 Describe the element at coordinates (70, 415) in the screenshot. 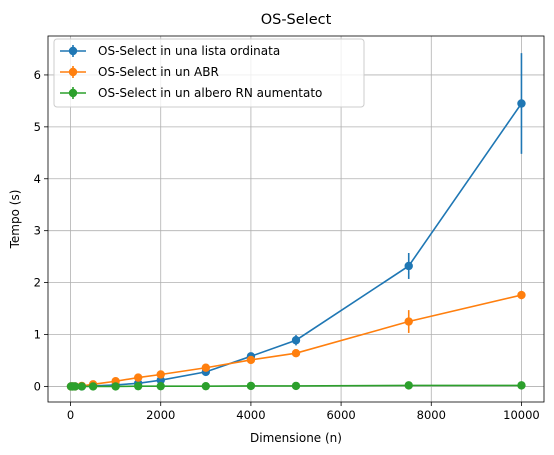

I see `x-tick-label: 0` at that location.